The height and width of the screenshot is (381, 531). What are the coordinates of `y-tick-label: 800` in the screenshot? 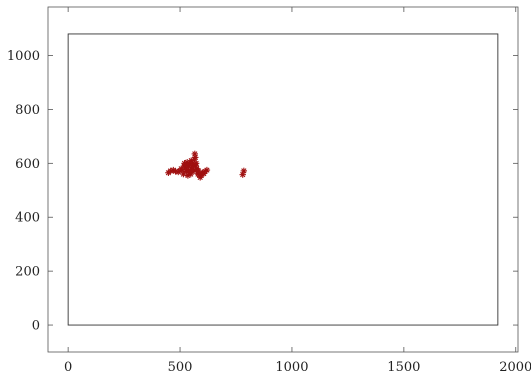 It's located at (27, 110).